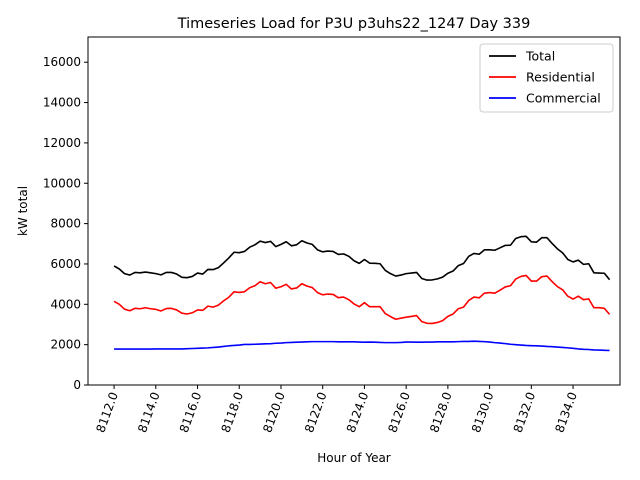 This screenshot has height=480, width=640. I want to click on x-tick-label: 8126.0, so click(399, 412).